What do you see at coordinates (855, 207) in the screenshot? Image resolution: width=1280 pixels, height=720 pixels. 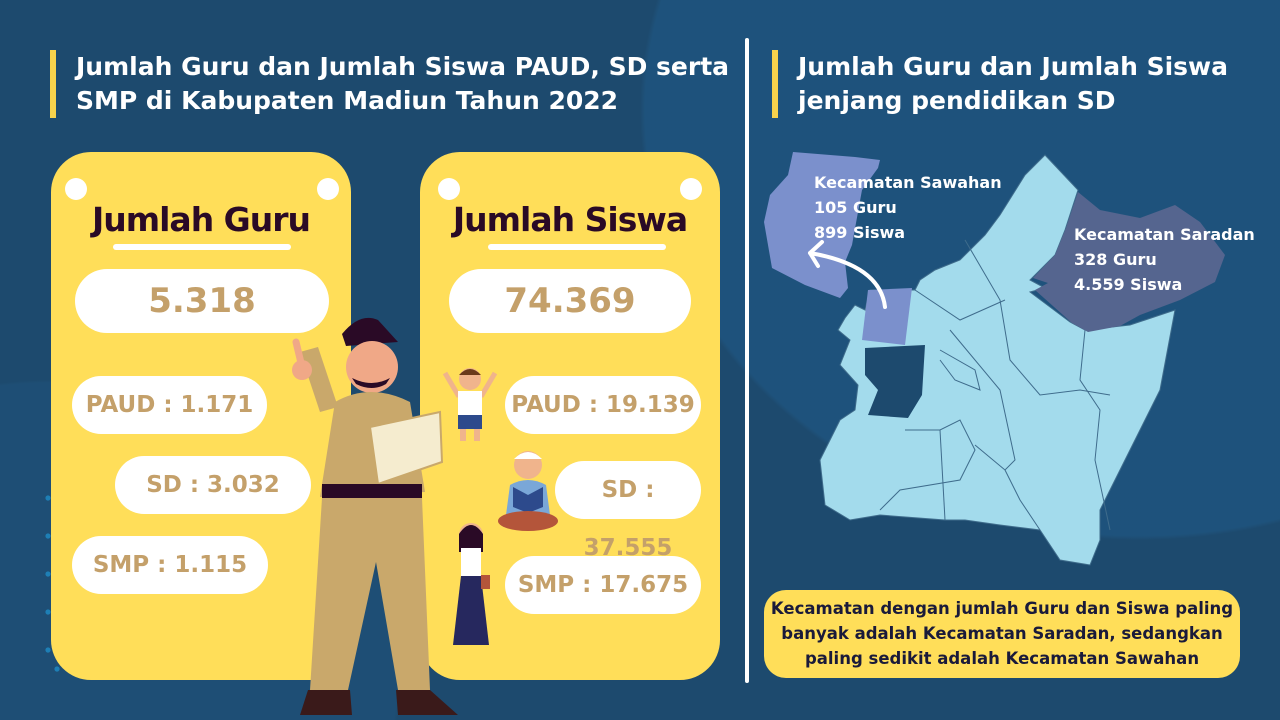 I see `district-guru: 105 Guru` at bounding box center [855, 207].